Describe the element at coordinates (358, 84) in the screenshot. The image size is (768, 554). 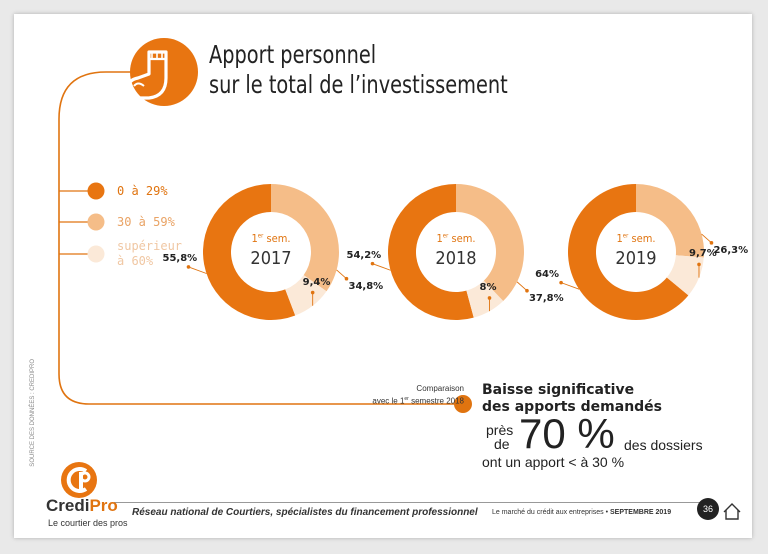
I see `title-line-2: sur le total de l’investissement` at that location.